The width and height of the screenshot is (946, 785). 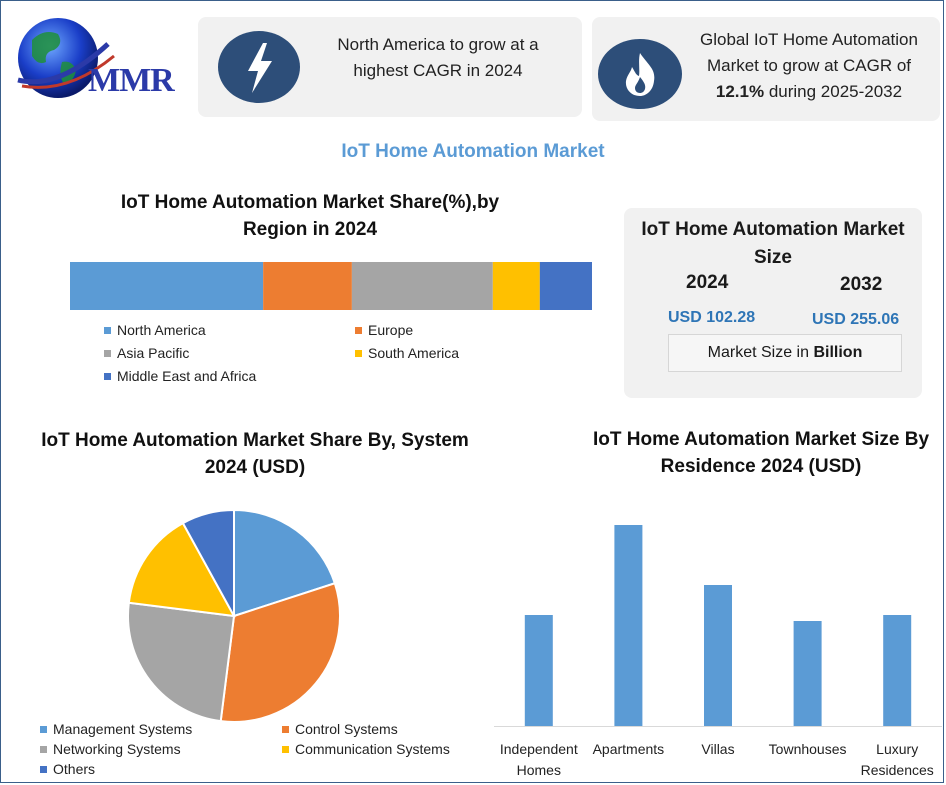 What do you see at coordinates (718, 655) in the screenshot?
I see `bar-villas` at bounding box center [718, 655].